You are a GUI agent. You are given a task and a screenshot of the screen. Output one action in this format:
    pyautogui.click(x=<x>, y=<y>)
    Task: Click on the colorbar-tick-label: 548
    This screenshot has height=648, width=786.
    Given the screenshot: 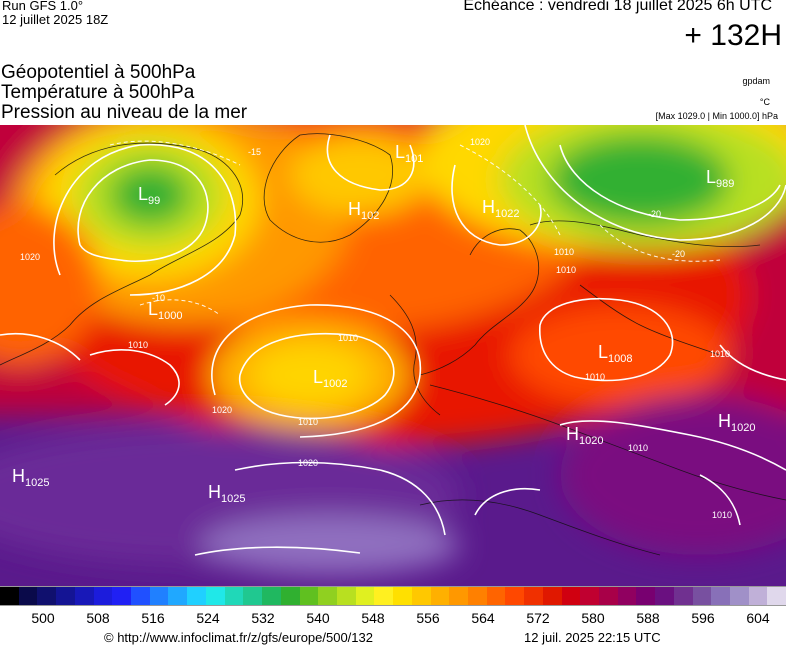 What is the action you would take?
    pyautogui.click(x=373, y=618)
    